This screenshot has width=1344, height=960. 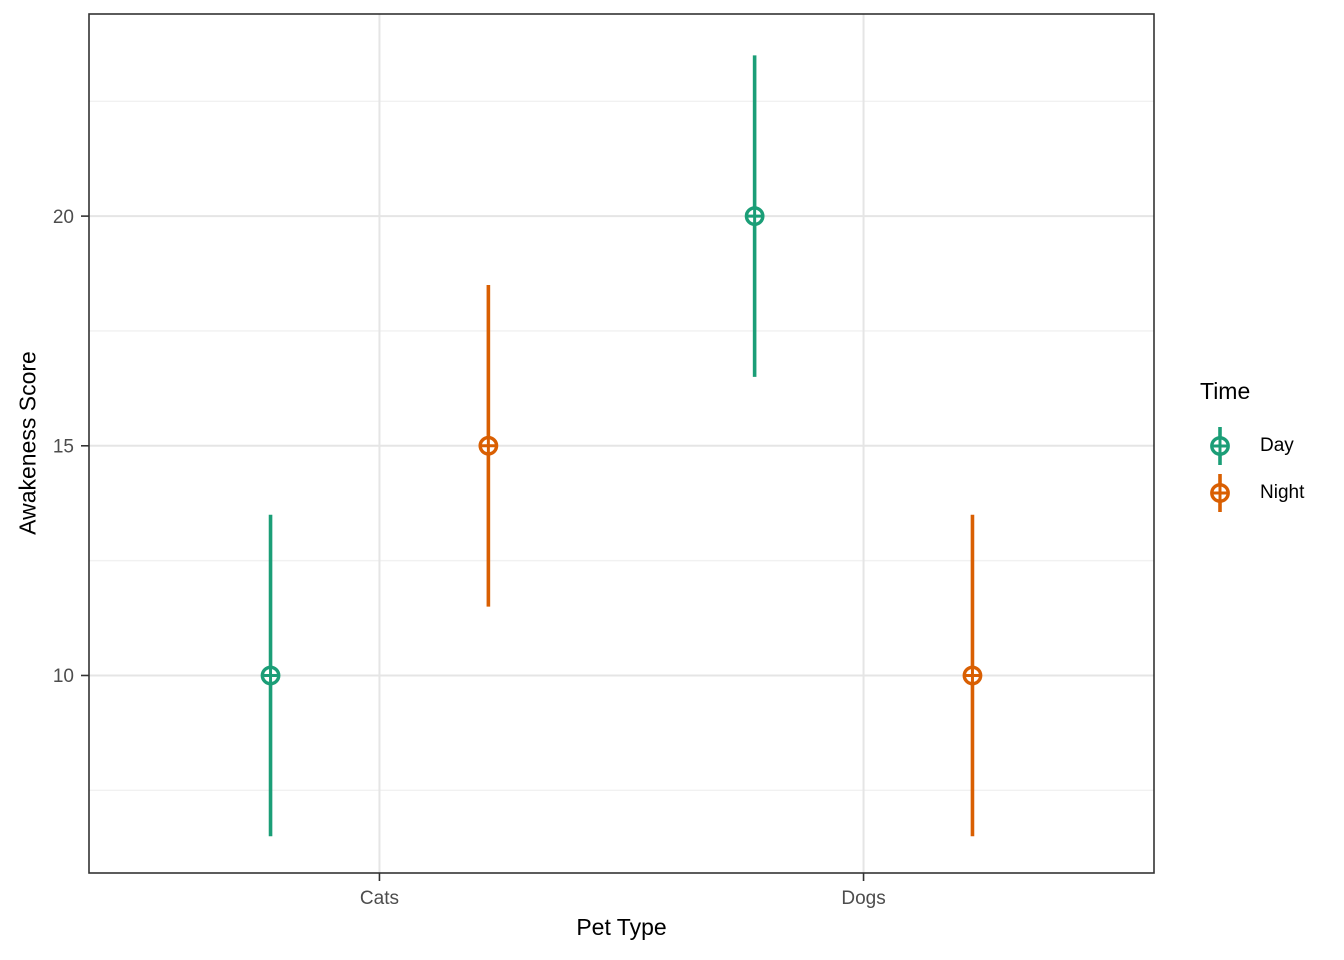 What do you see at coordinates (27, 443) in the screenshot?
I see `y-axis-title: Awakeness Score` at bounding box center [27, 443].